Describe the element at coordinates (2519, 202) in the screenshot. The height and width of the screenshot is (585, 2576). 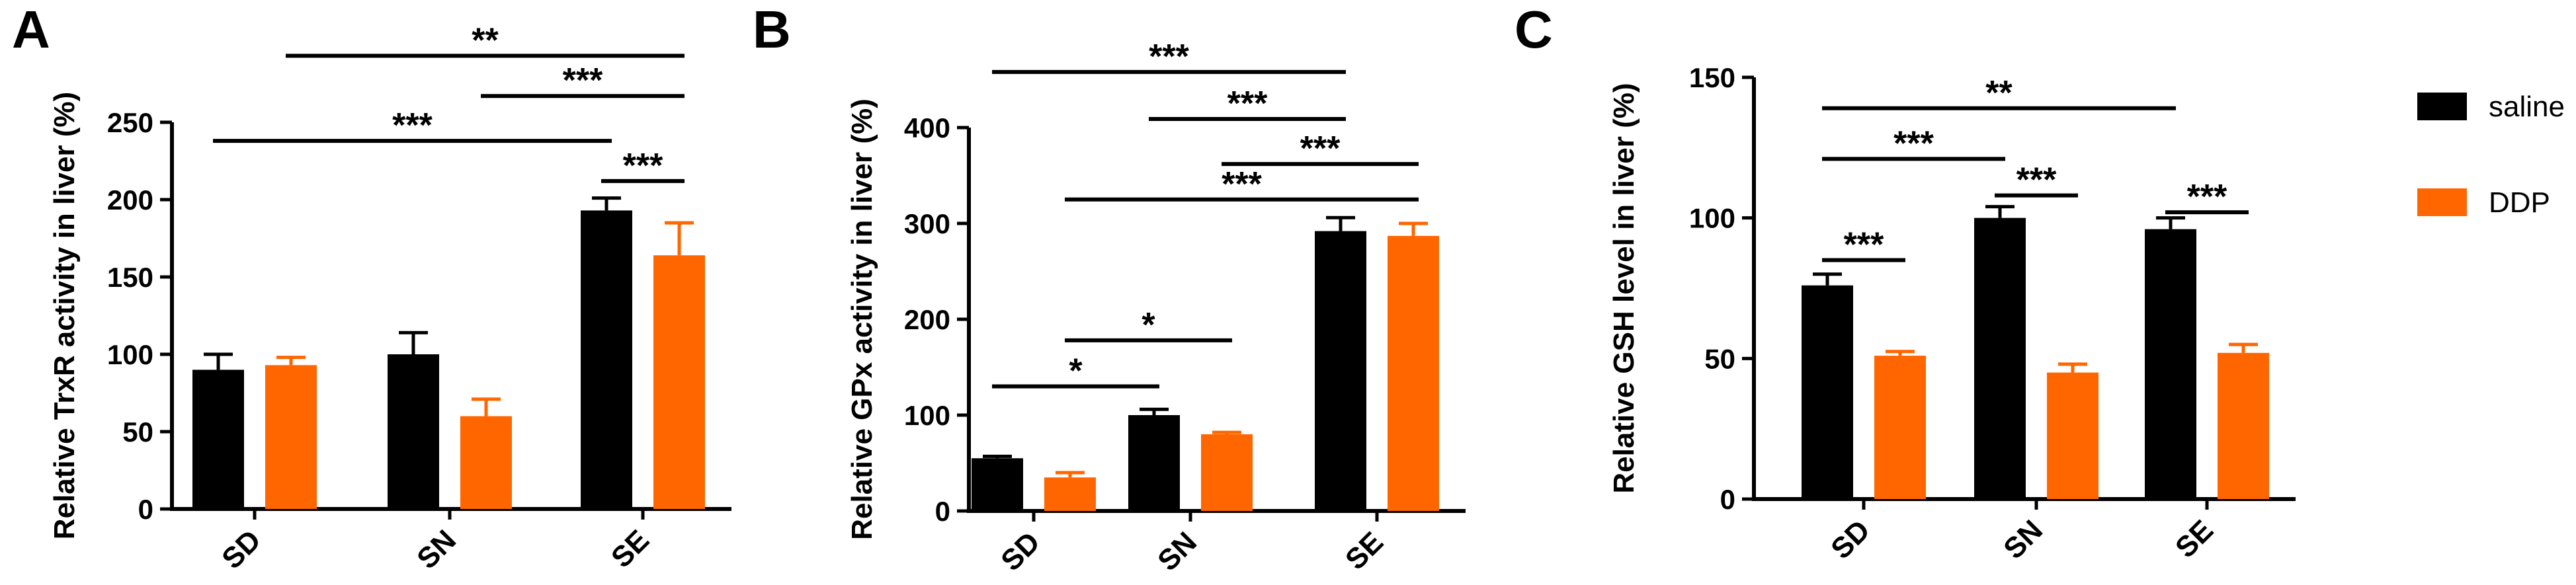
I see `legend-label-ddp: DDP` at that location.